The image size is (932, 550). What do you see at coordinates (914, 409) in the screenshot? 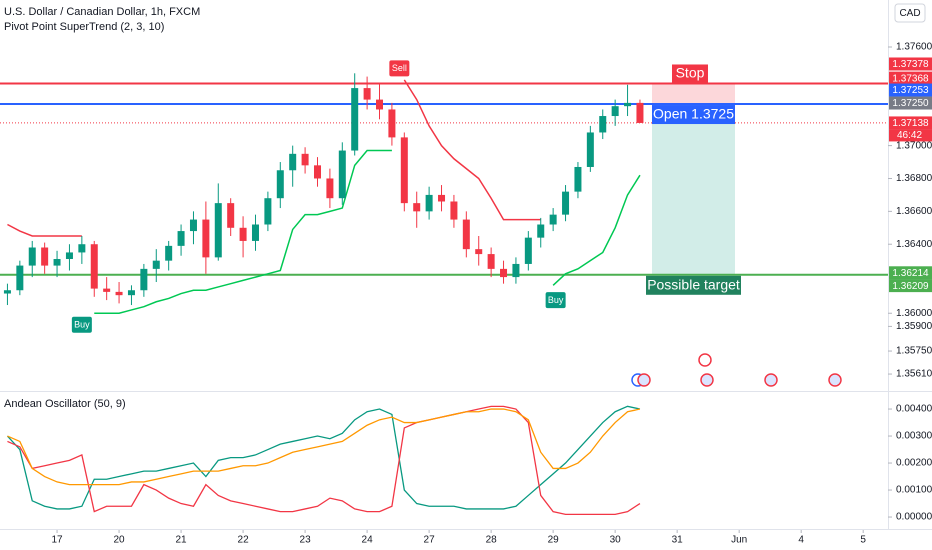
I see `y2-tick-label: 0.00400` at bounding box center [914, 409].